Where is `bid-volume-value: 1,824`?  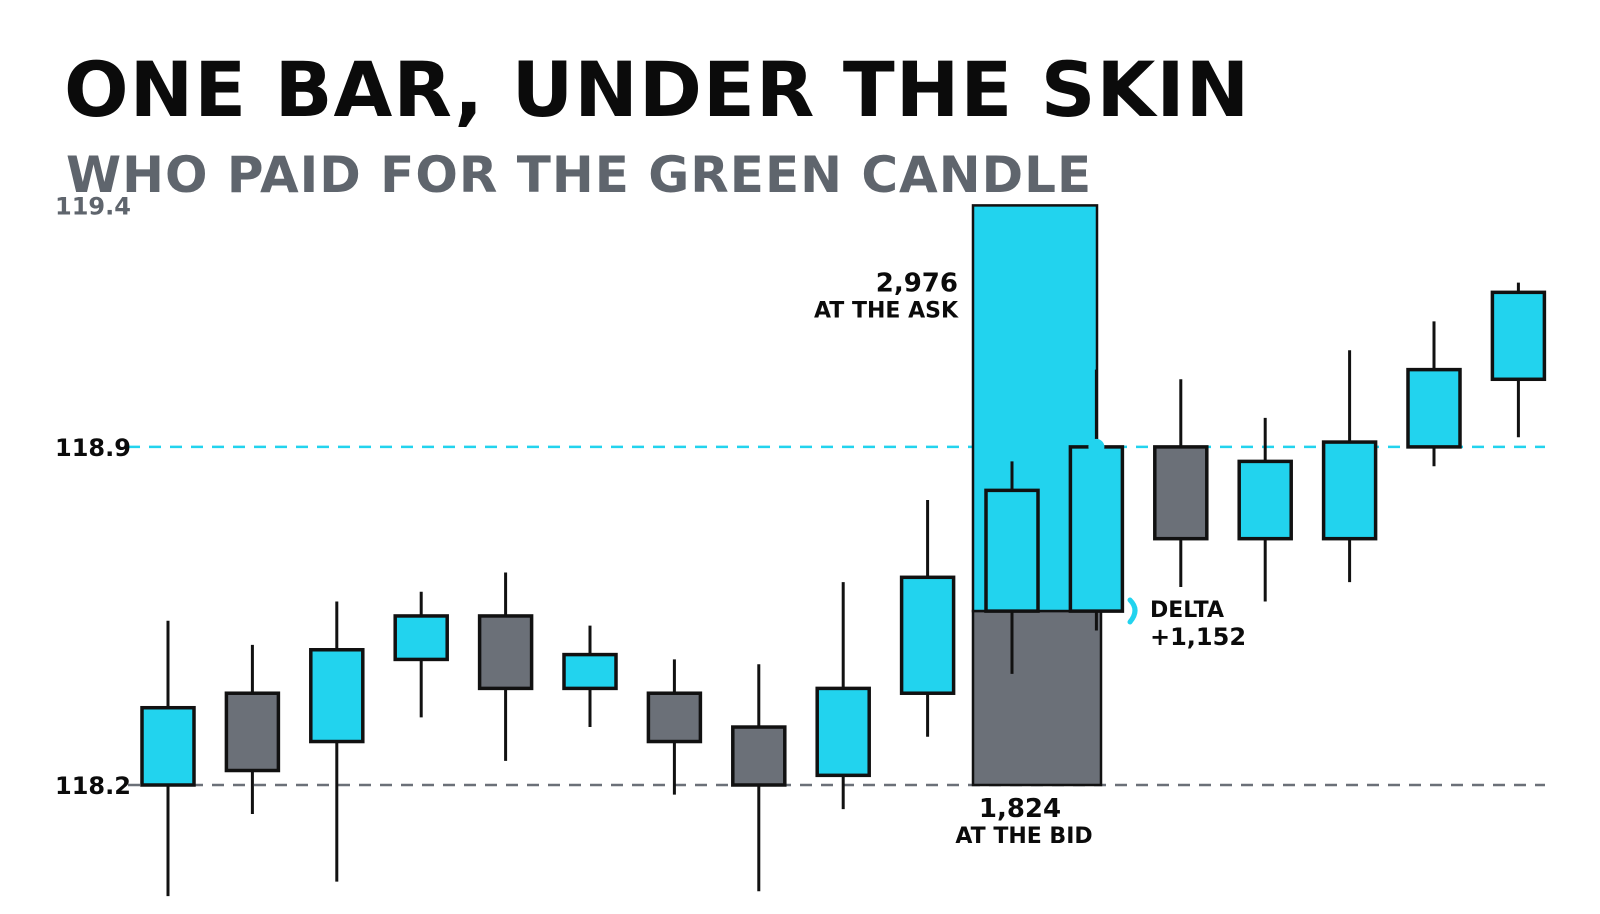
bid-volume-value: 1,824 is located at coordinates (1020, 809).